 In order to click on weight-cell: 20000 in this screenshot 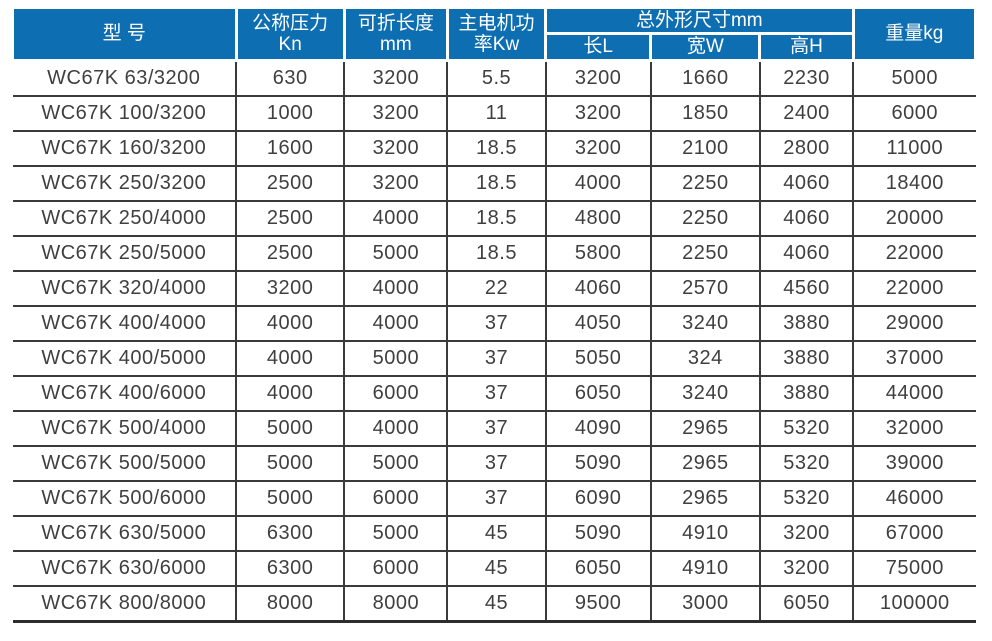, I will do `click(914, 218)`.